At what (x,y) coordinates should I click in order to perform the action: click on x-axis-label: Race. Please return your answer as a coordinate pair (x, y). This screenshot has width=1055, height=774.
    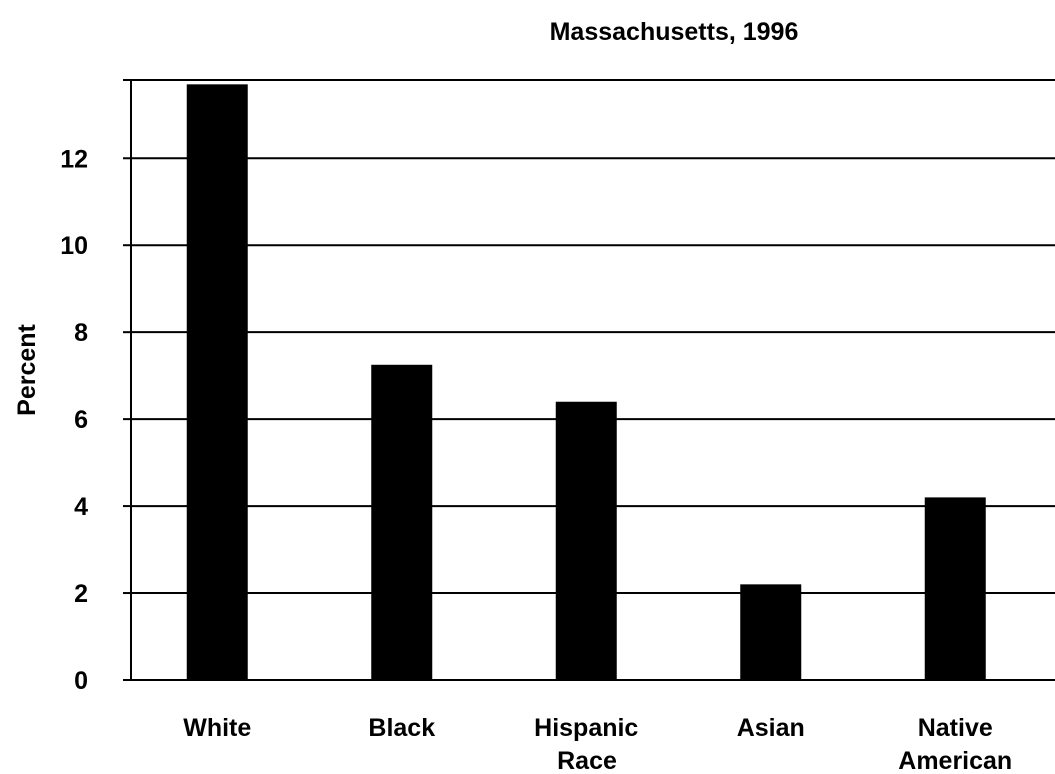
    Looking at the image, I should click on (587, 760).